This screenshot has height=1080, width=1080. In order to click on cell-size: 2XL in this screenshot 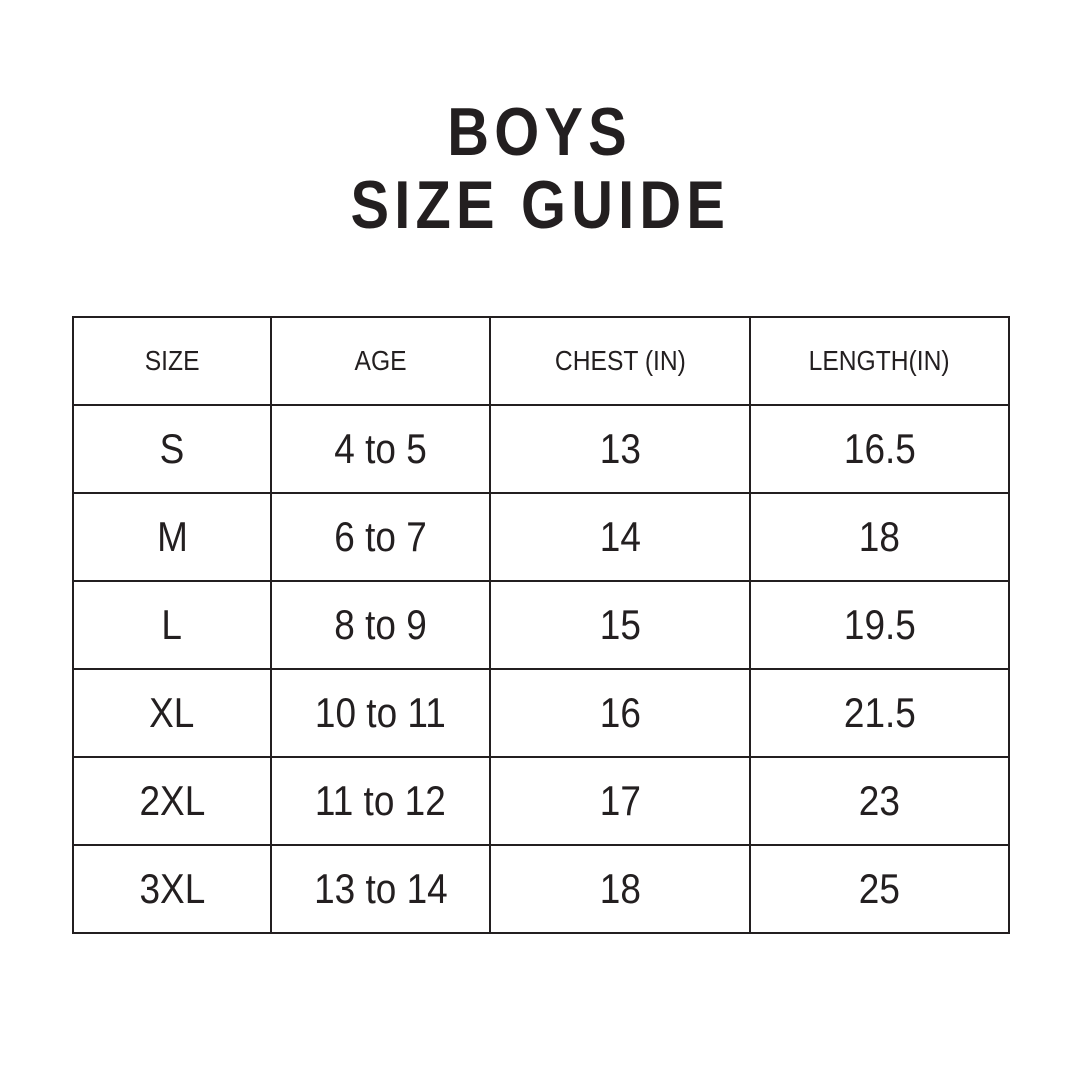, I will do `click(172, 801)`.